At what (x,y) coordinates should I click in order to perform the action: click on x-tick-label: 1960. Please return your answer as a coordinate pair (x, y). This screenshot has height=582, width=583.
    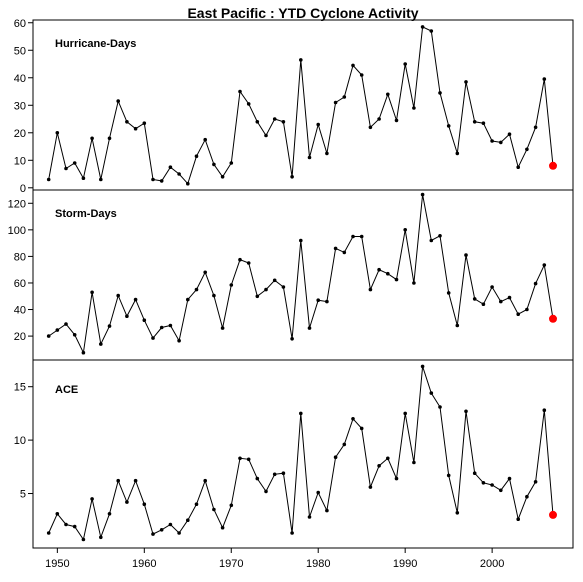
    Looking at the image, I should click on (144, 564).